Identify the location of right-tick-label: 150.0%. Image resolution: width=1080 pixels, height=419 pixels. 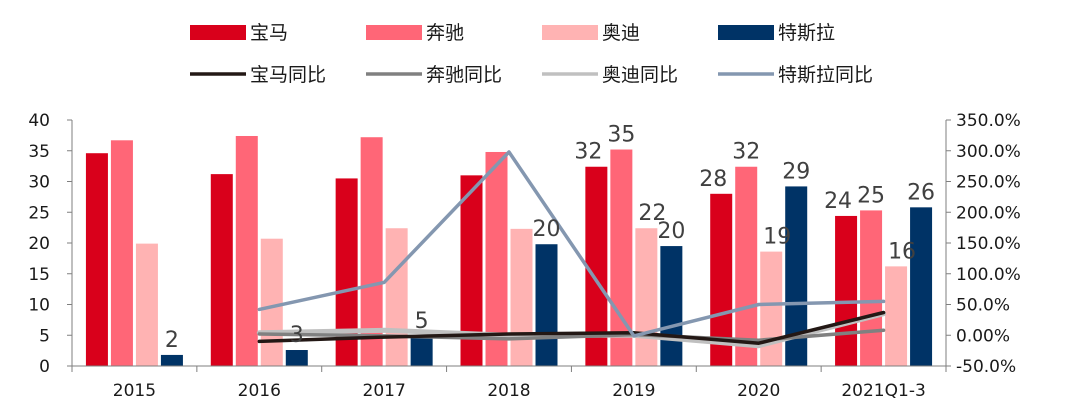
(988, 244).